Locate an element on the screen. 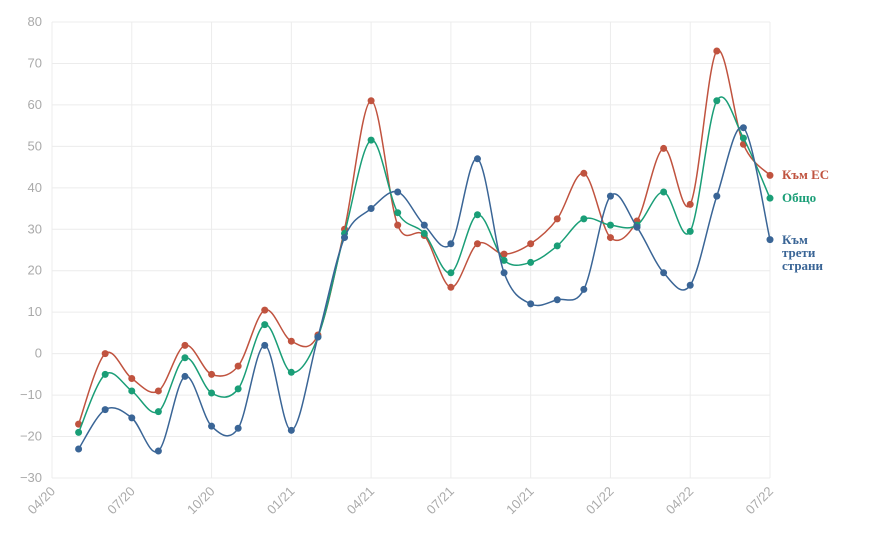 The width and height of the screenshot is (879, 541). y-tick-label: 0 is located at coordinates (38, 353).